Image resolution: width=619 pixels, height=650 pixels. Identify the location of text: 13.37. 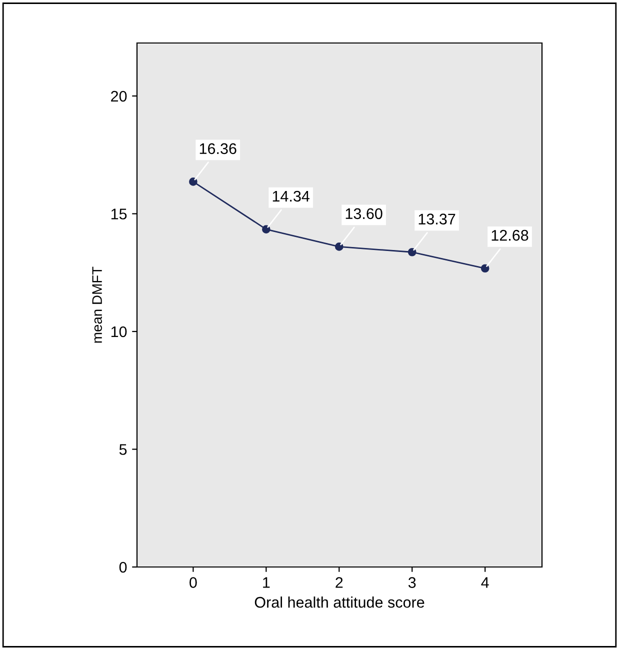
(437, 219).